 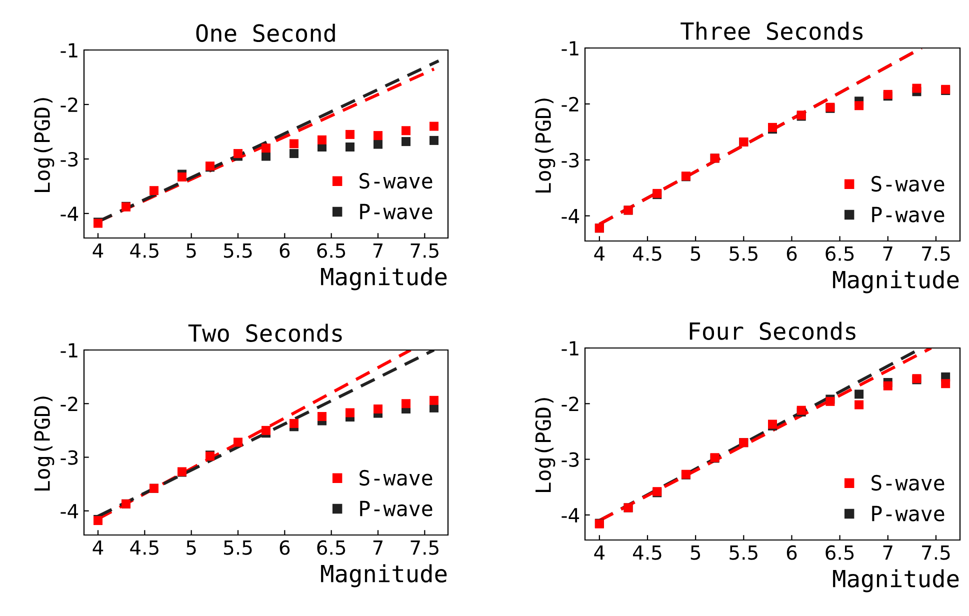 I want to click on chart-title: Three Seconds, so click(x=771, y=31).